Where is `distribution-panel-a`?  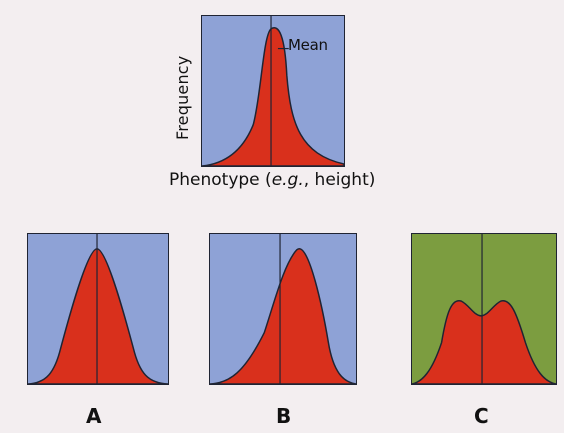 distribution-panel-a is located at coordinates (98, 309).